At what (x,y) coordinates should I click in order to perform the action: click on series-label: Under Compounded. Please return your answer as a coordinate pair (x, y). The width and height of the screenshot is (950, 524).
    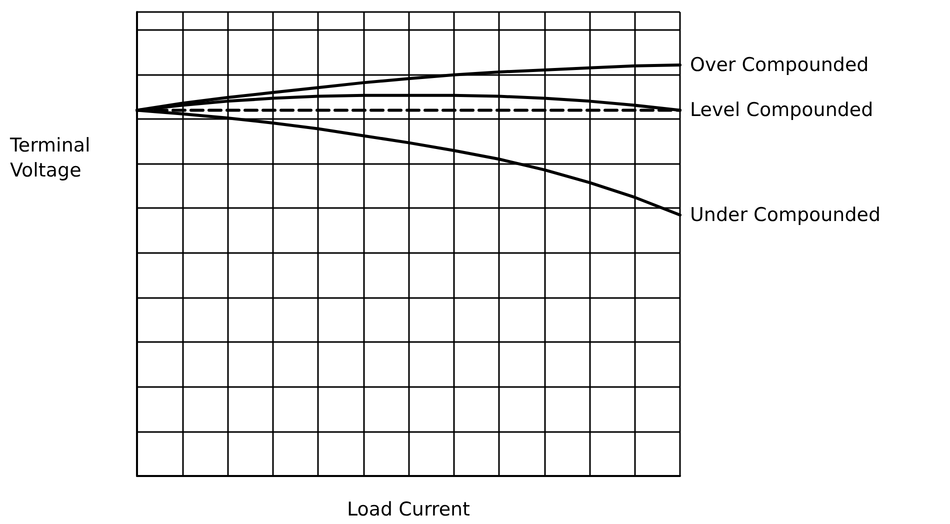
    Looking at the image, I should click on (785, 215).